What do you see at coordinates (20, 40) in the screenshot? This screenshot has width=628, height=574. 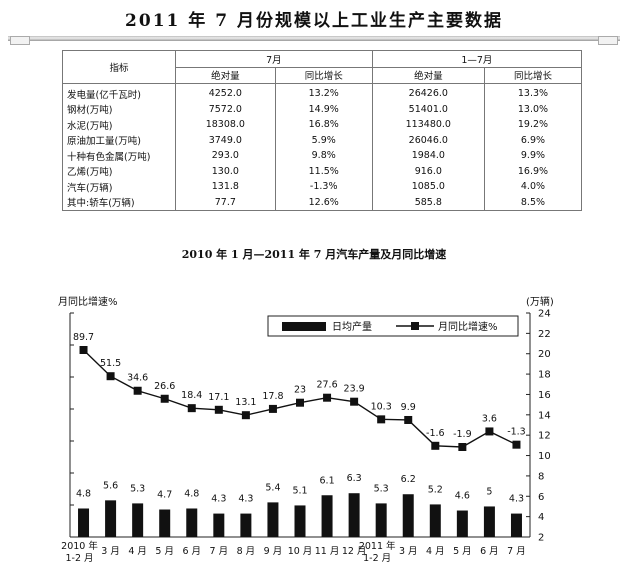 I see `rule-corner-mark-left` at bounding box center [20, 40].